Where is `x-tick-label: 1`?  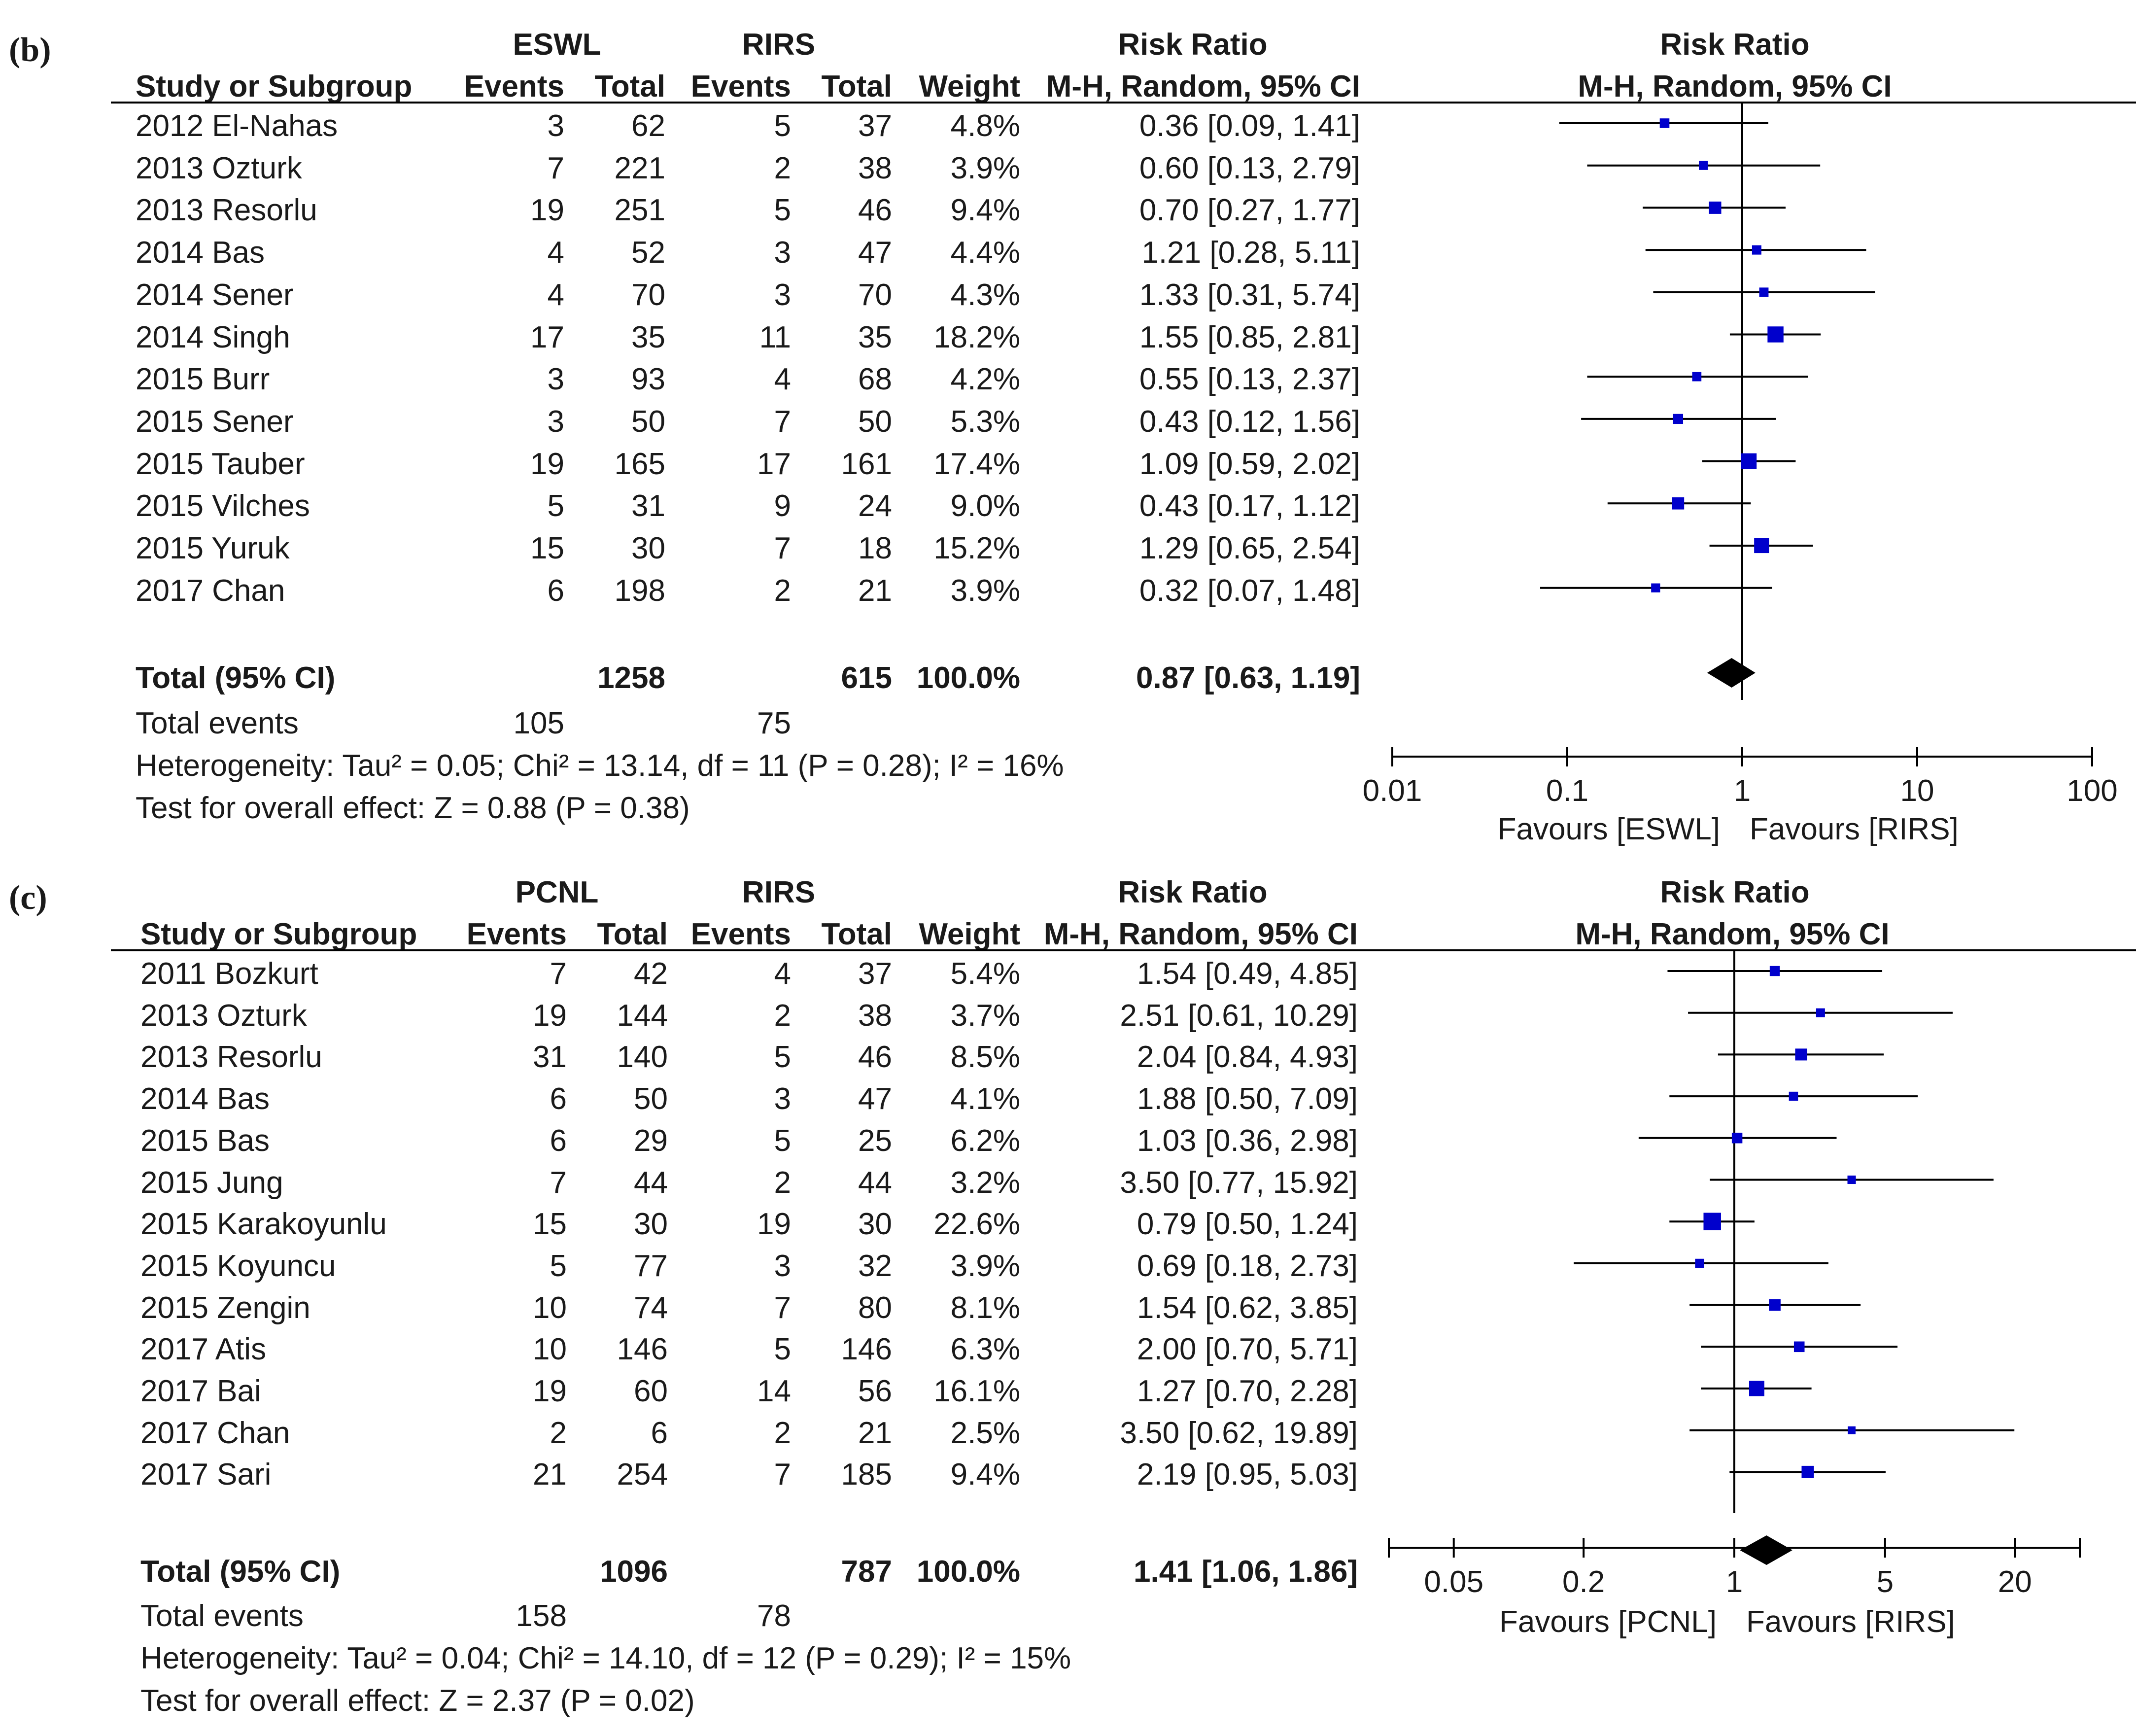
x-tick-label: 1 is located at coordinates (1742, 791).